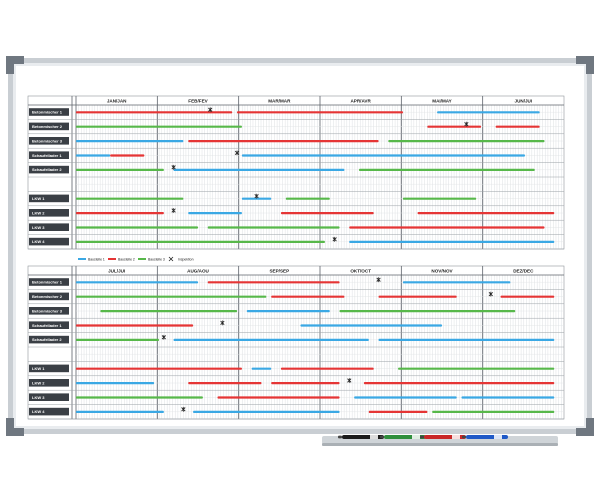 This screenshot has height=500, width=600. Describe the element at coordinates (279, 101) in the screenshot. I see `month-header: MAR/MAR` at that location.